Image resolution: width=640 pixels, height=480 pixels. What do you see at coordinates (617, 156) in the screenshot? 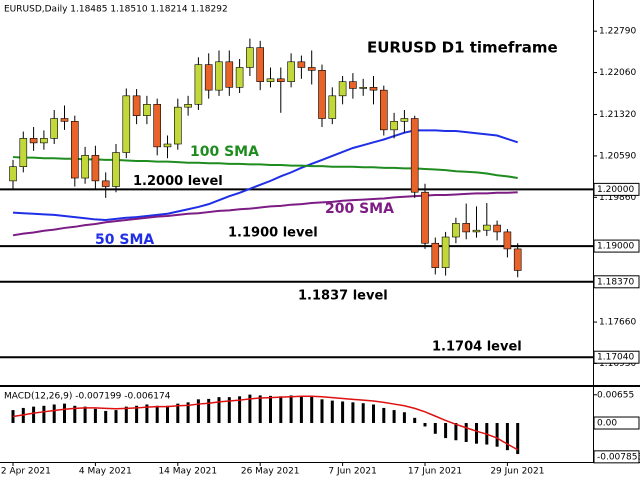
I see `y-tick-label: 1.20590` at bounding box center [617, 156].